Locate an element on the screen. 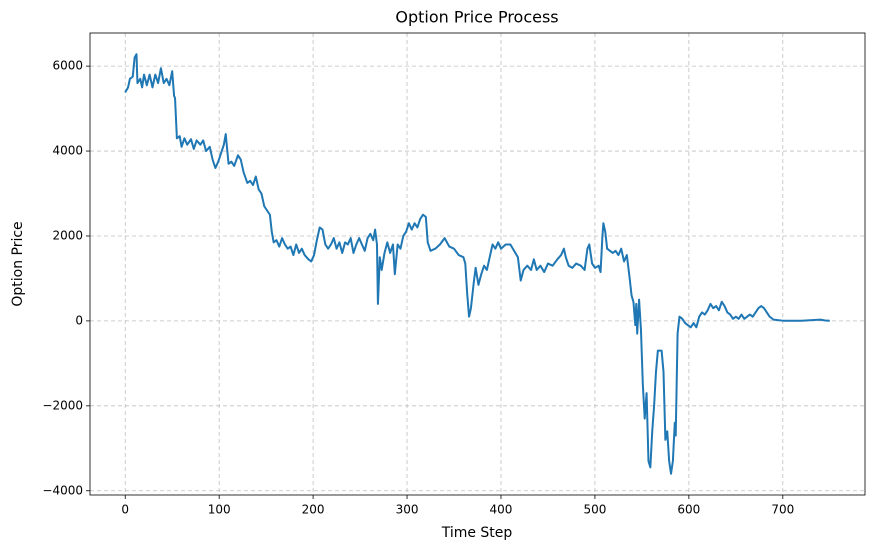 The width and height of the screenshot is (874, 552). x-tick-label: 700 is located at coordinates (782, 510).